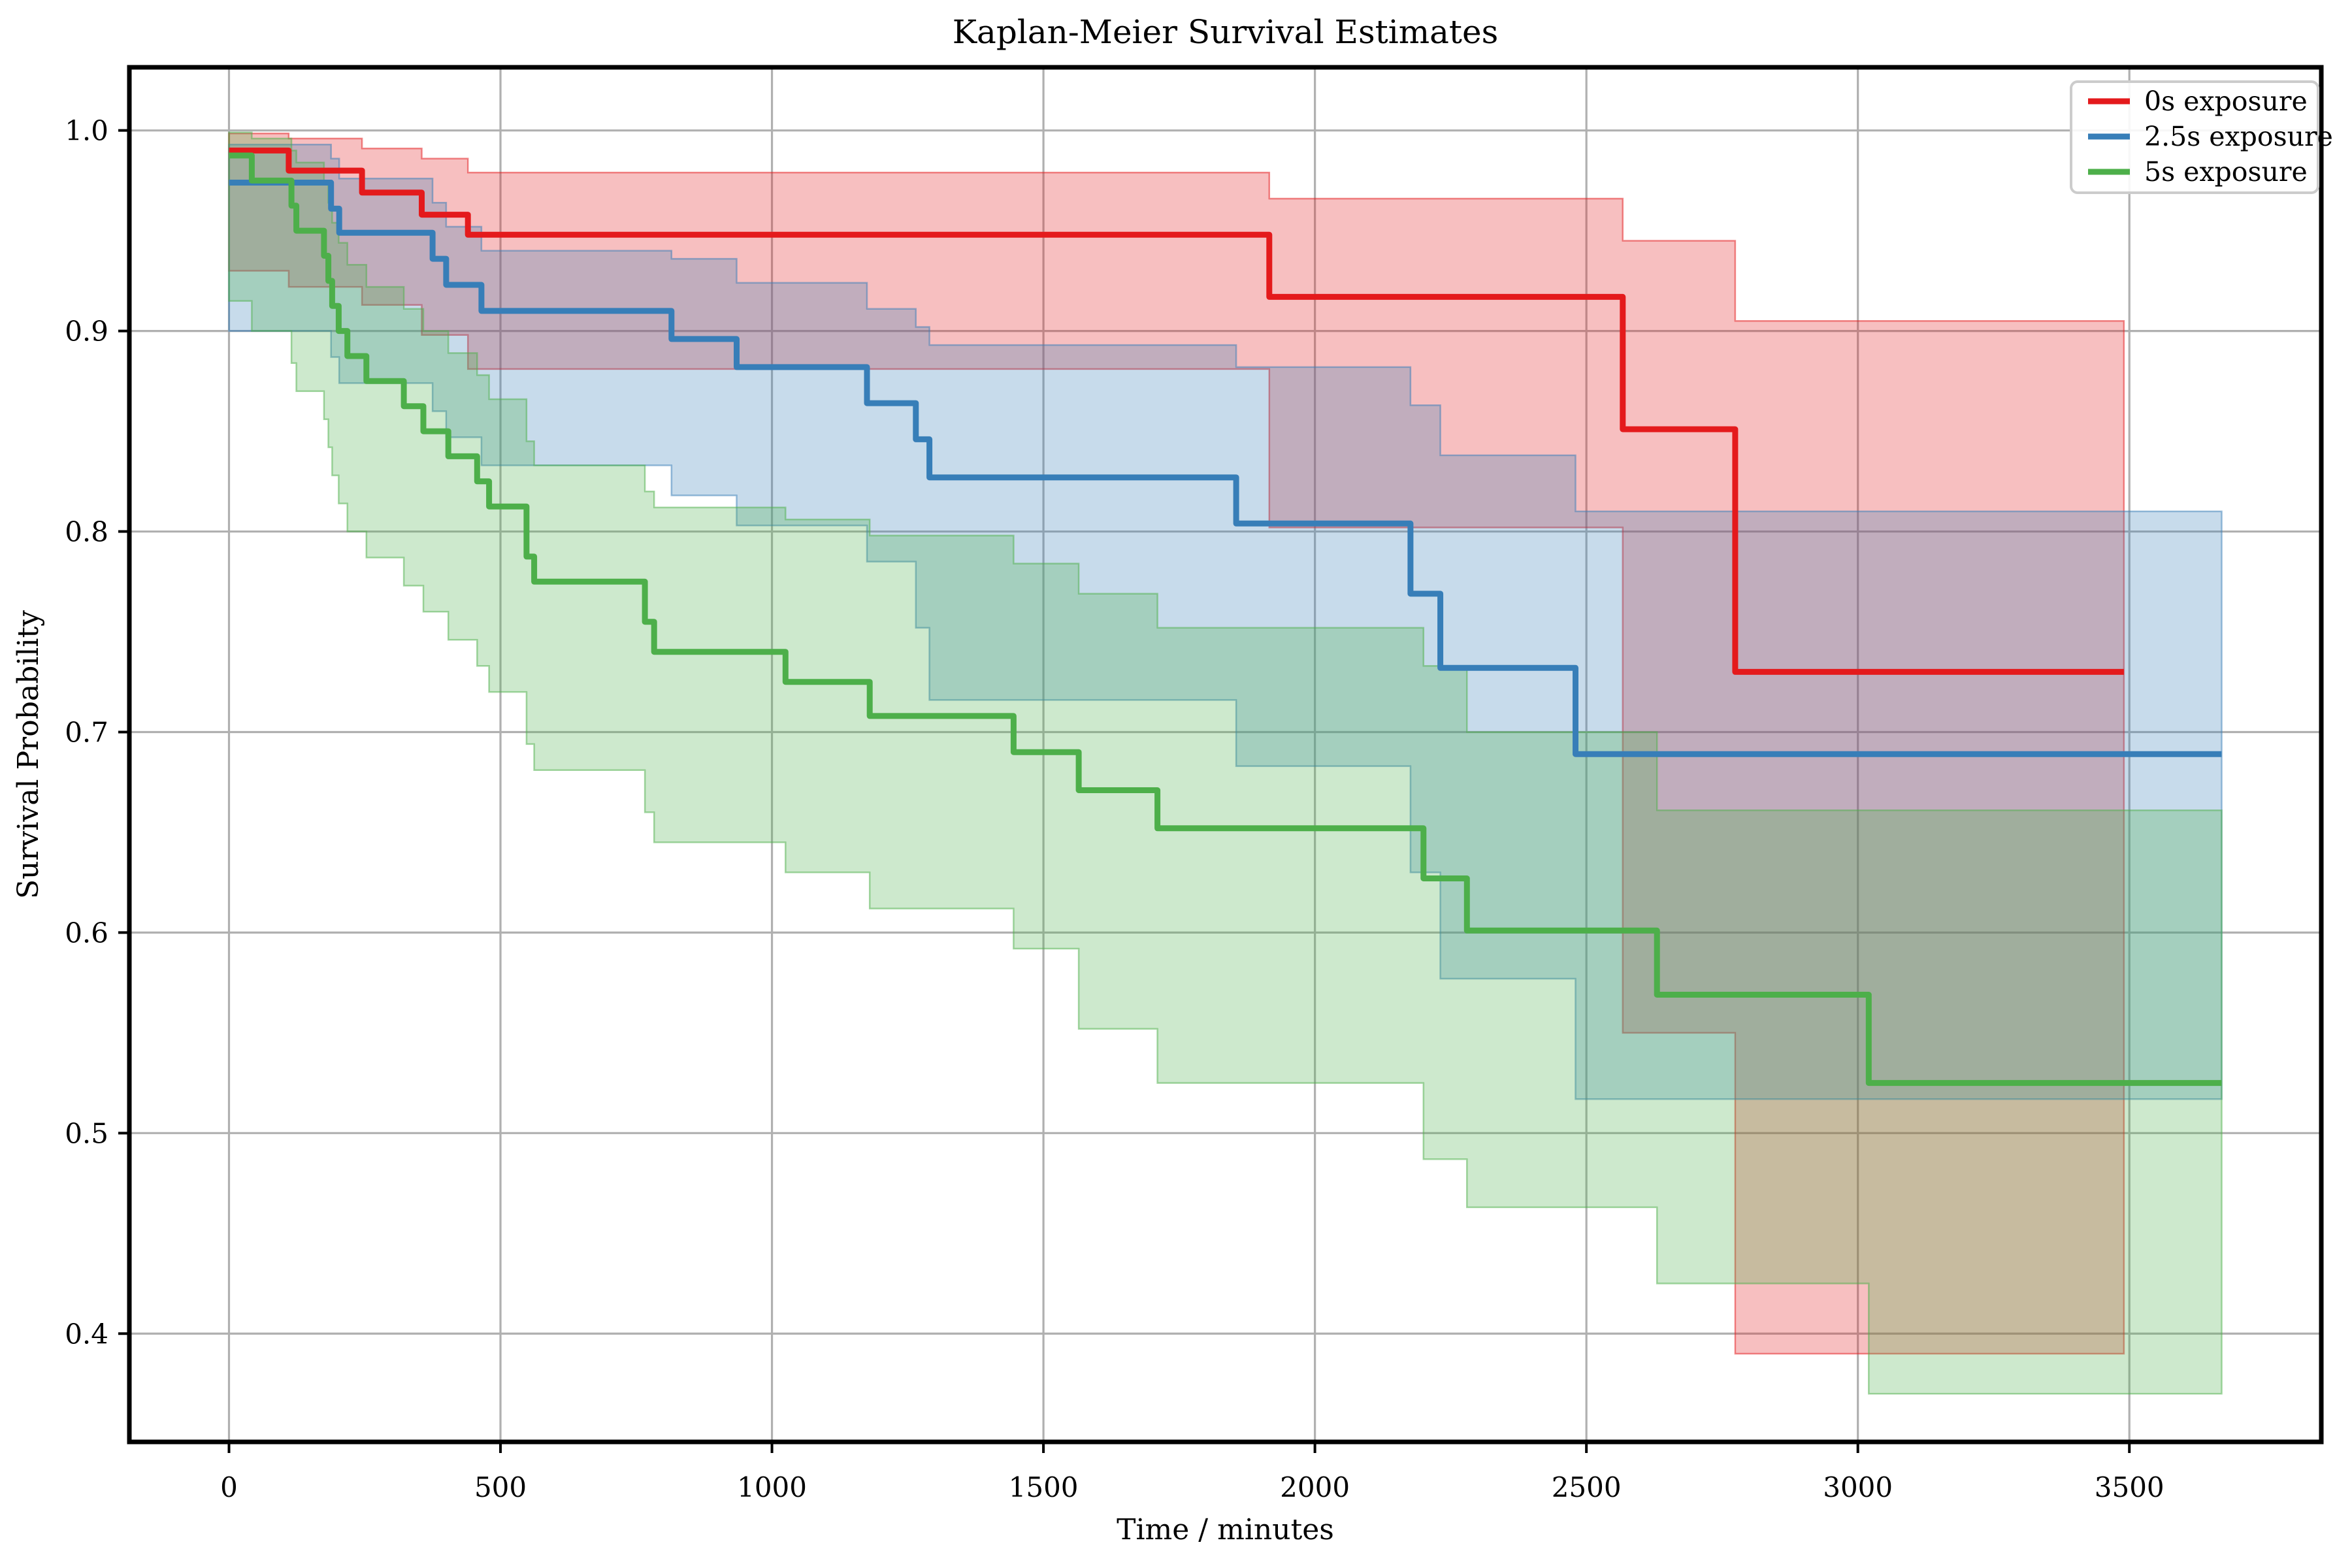 The height and width of the screenshot is (1568, 2352). I want to click on x-tick-label: 0, so click(229, 1487).